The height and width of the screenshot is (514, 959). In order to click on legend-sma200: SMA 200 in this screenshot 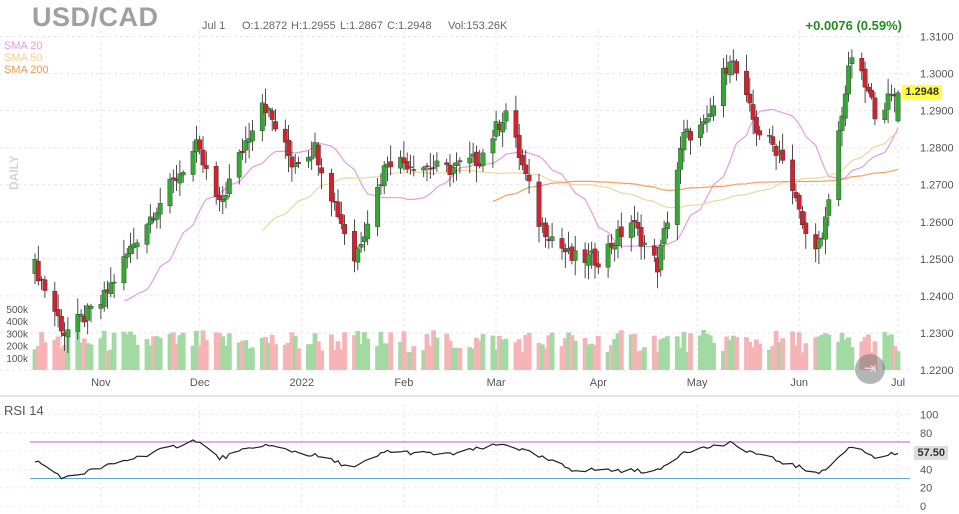, I will do `click(26, 70)`.